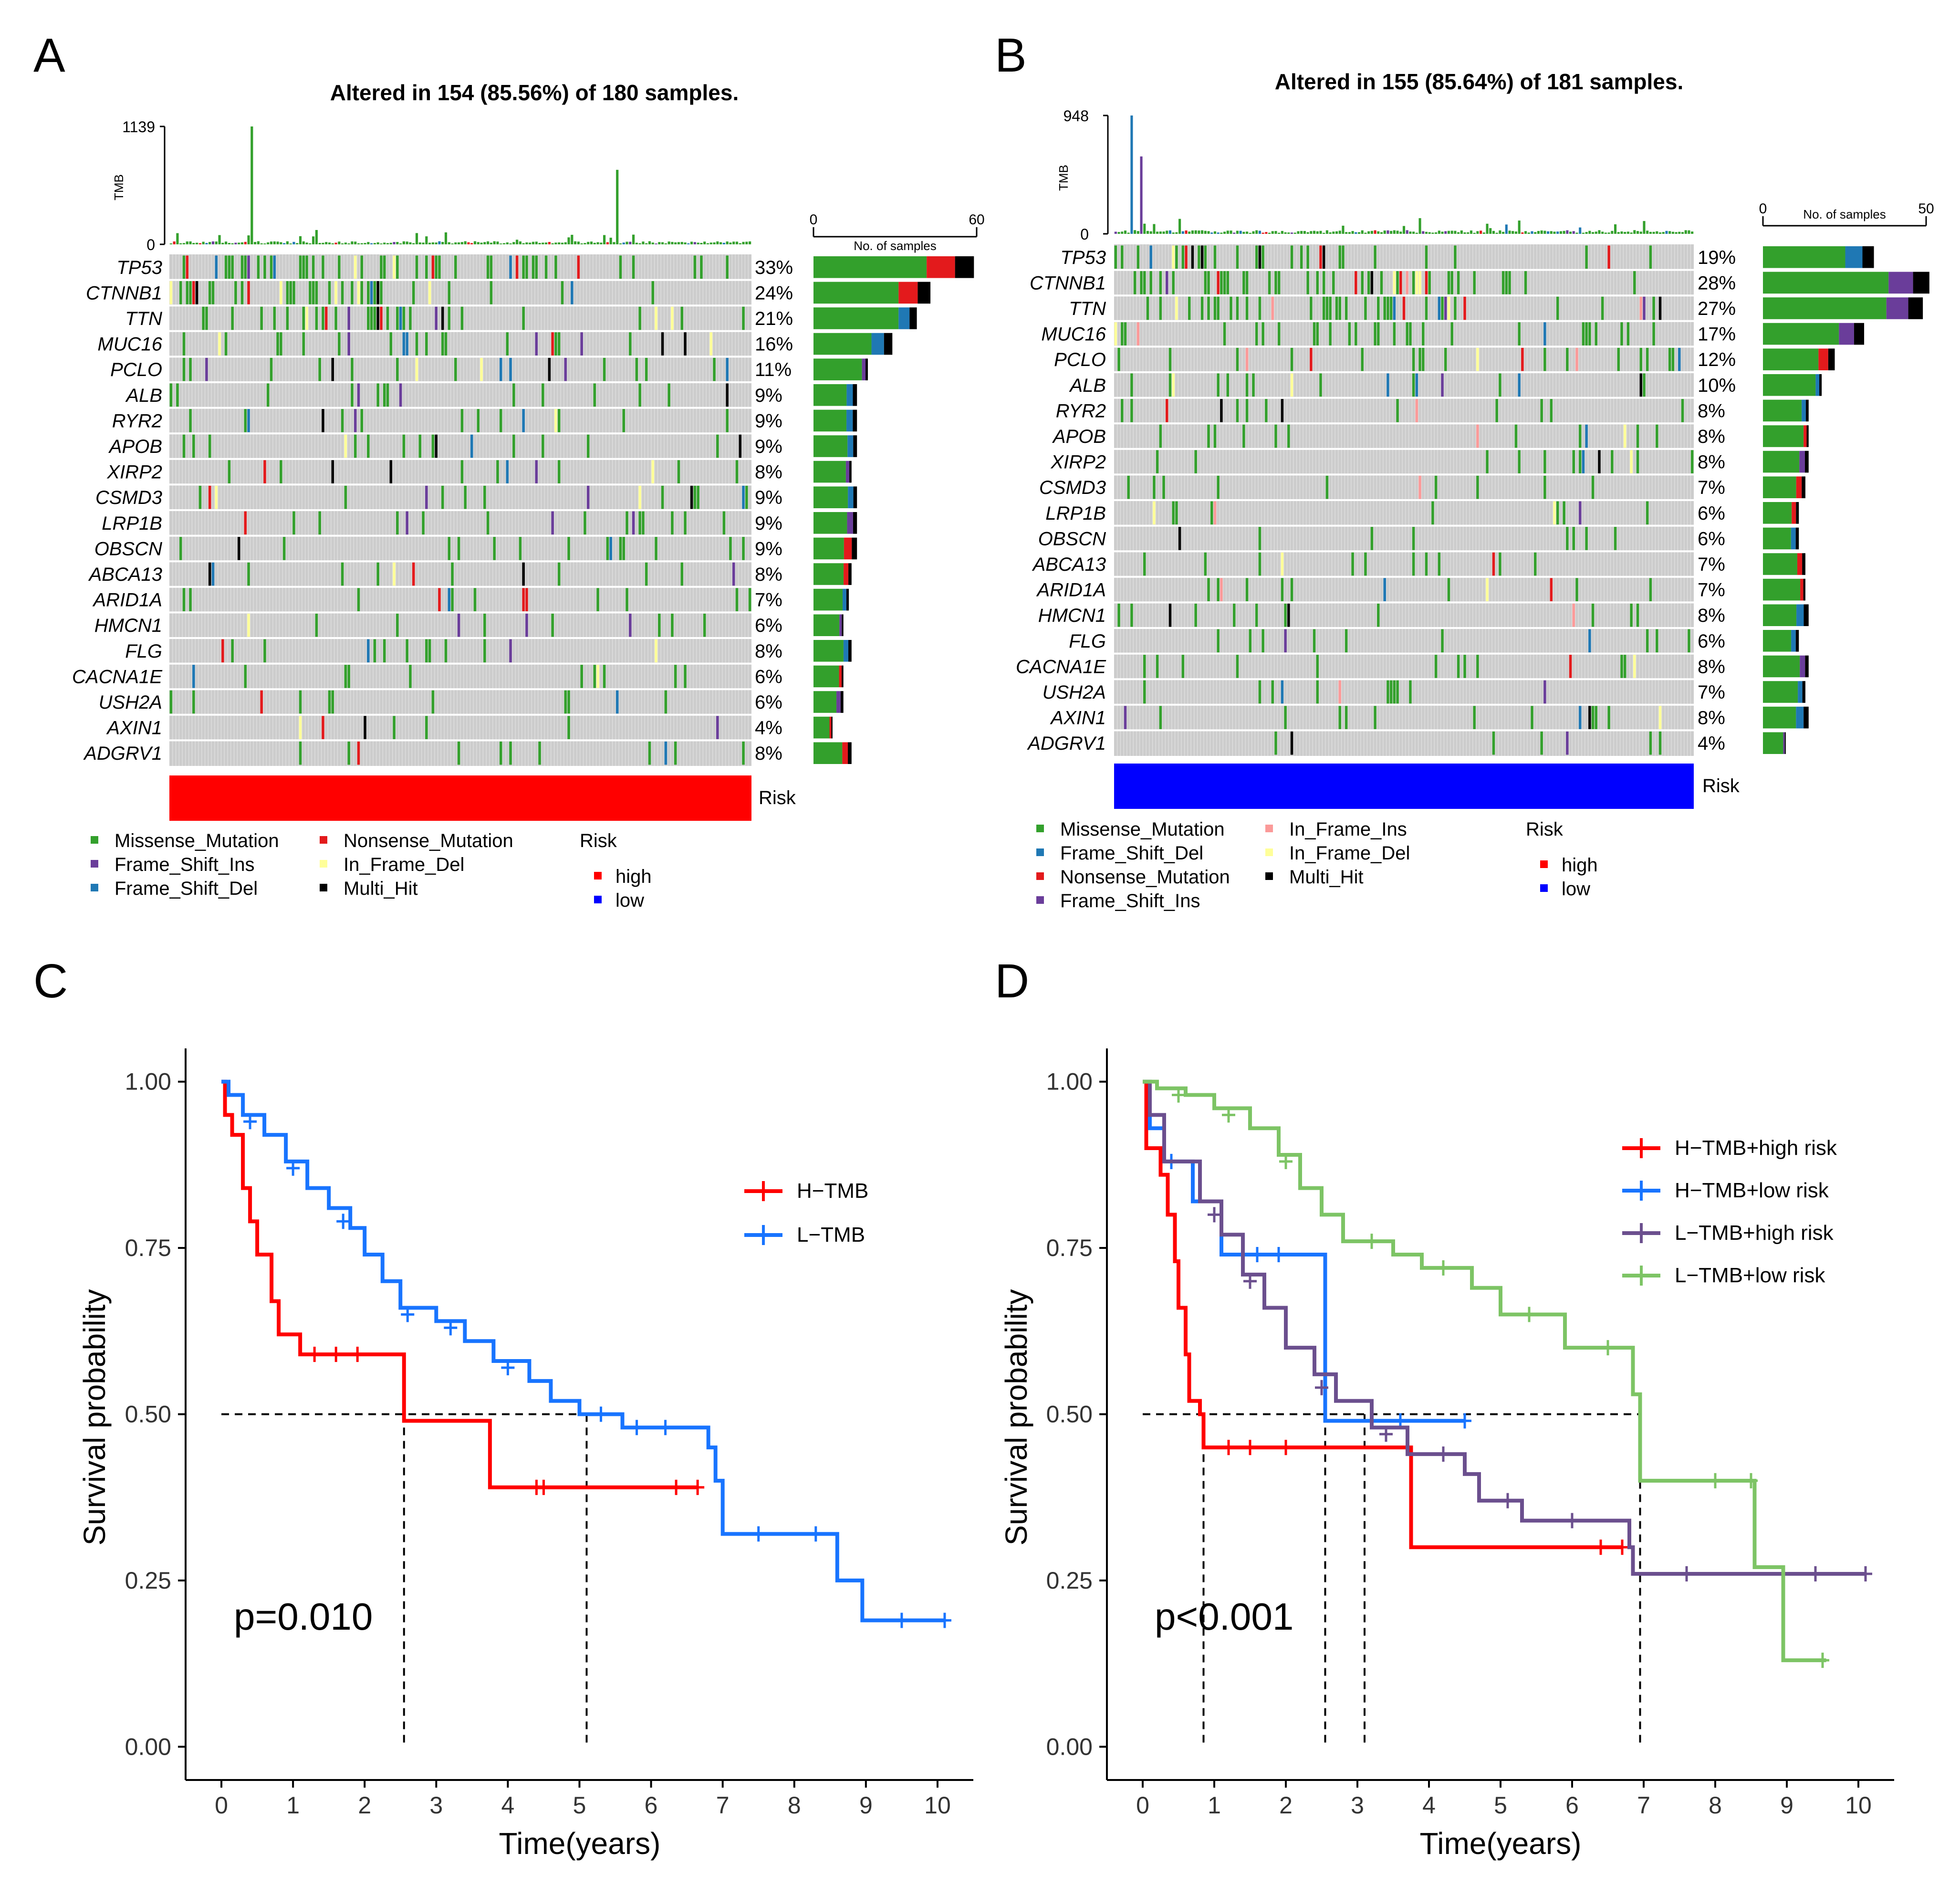  What do you see at coordinates (1711, 538) in the screenshot?
I see `gene-percent: 6%` at bounding box center [1711, 538].